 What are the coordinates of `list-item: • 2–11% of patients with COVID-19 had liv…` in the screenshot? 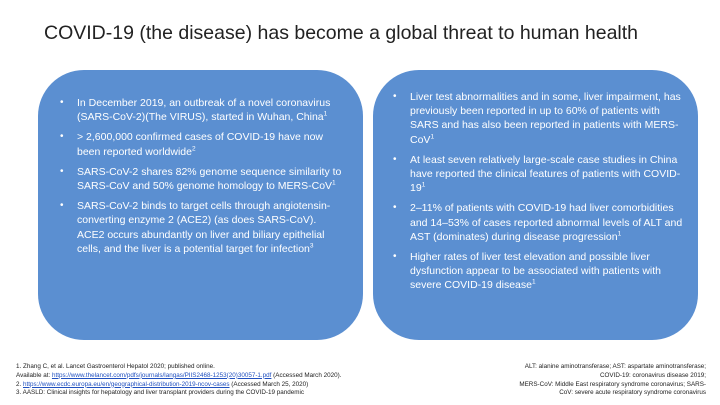 It's located at (537, 222).